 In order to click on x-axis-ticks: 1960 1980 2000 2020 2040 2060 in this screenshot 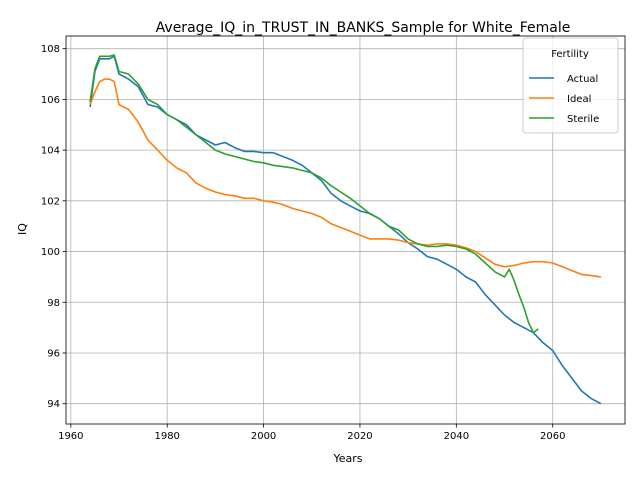, I will do `click(311, 433)`.